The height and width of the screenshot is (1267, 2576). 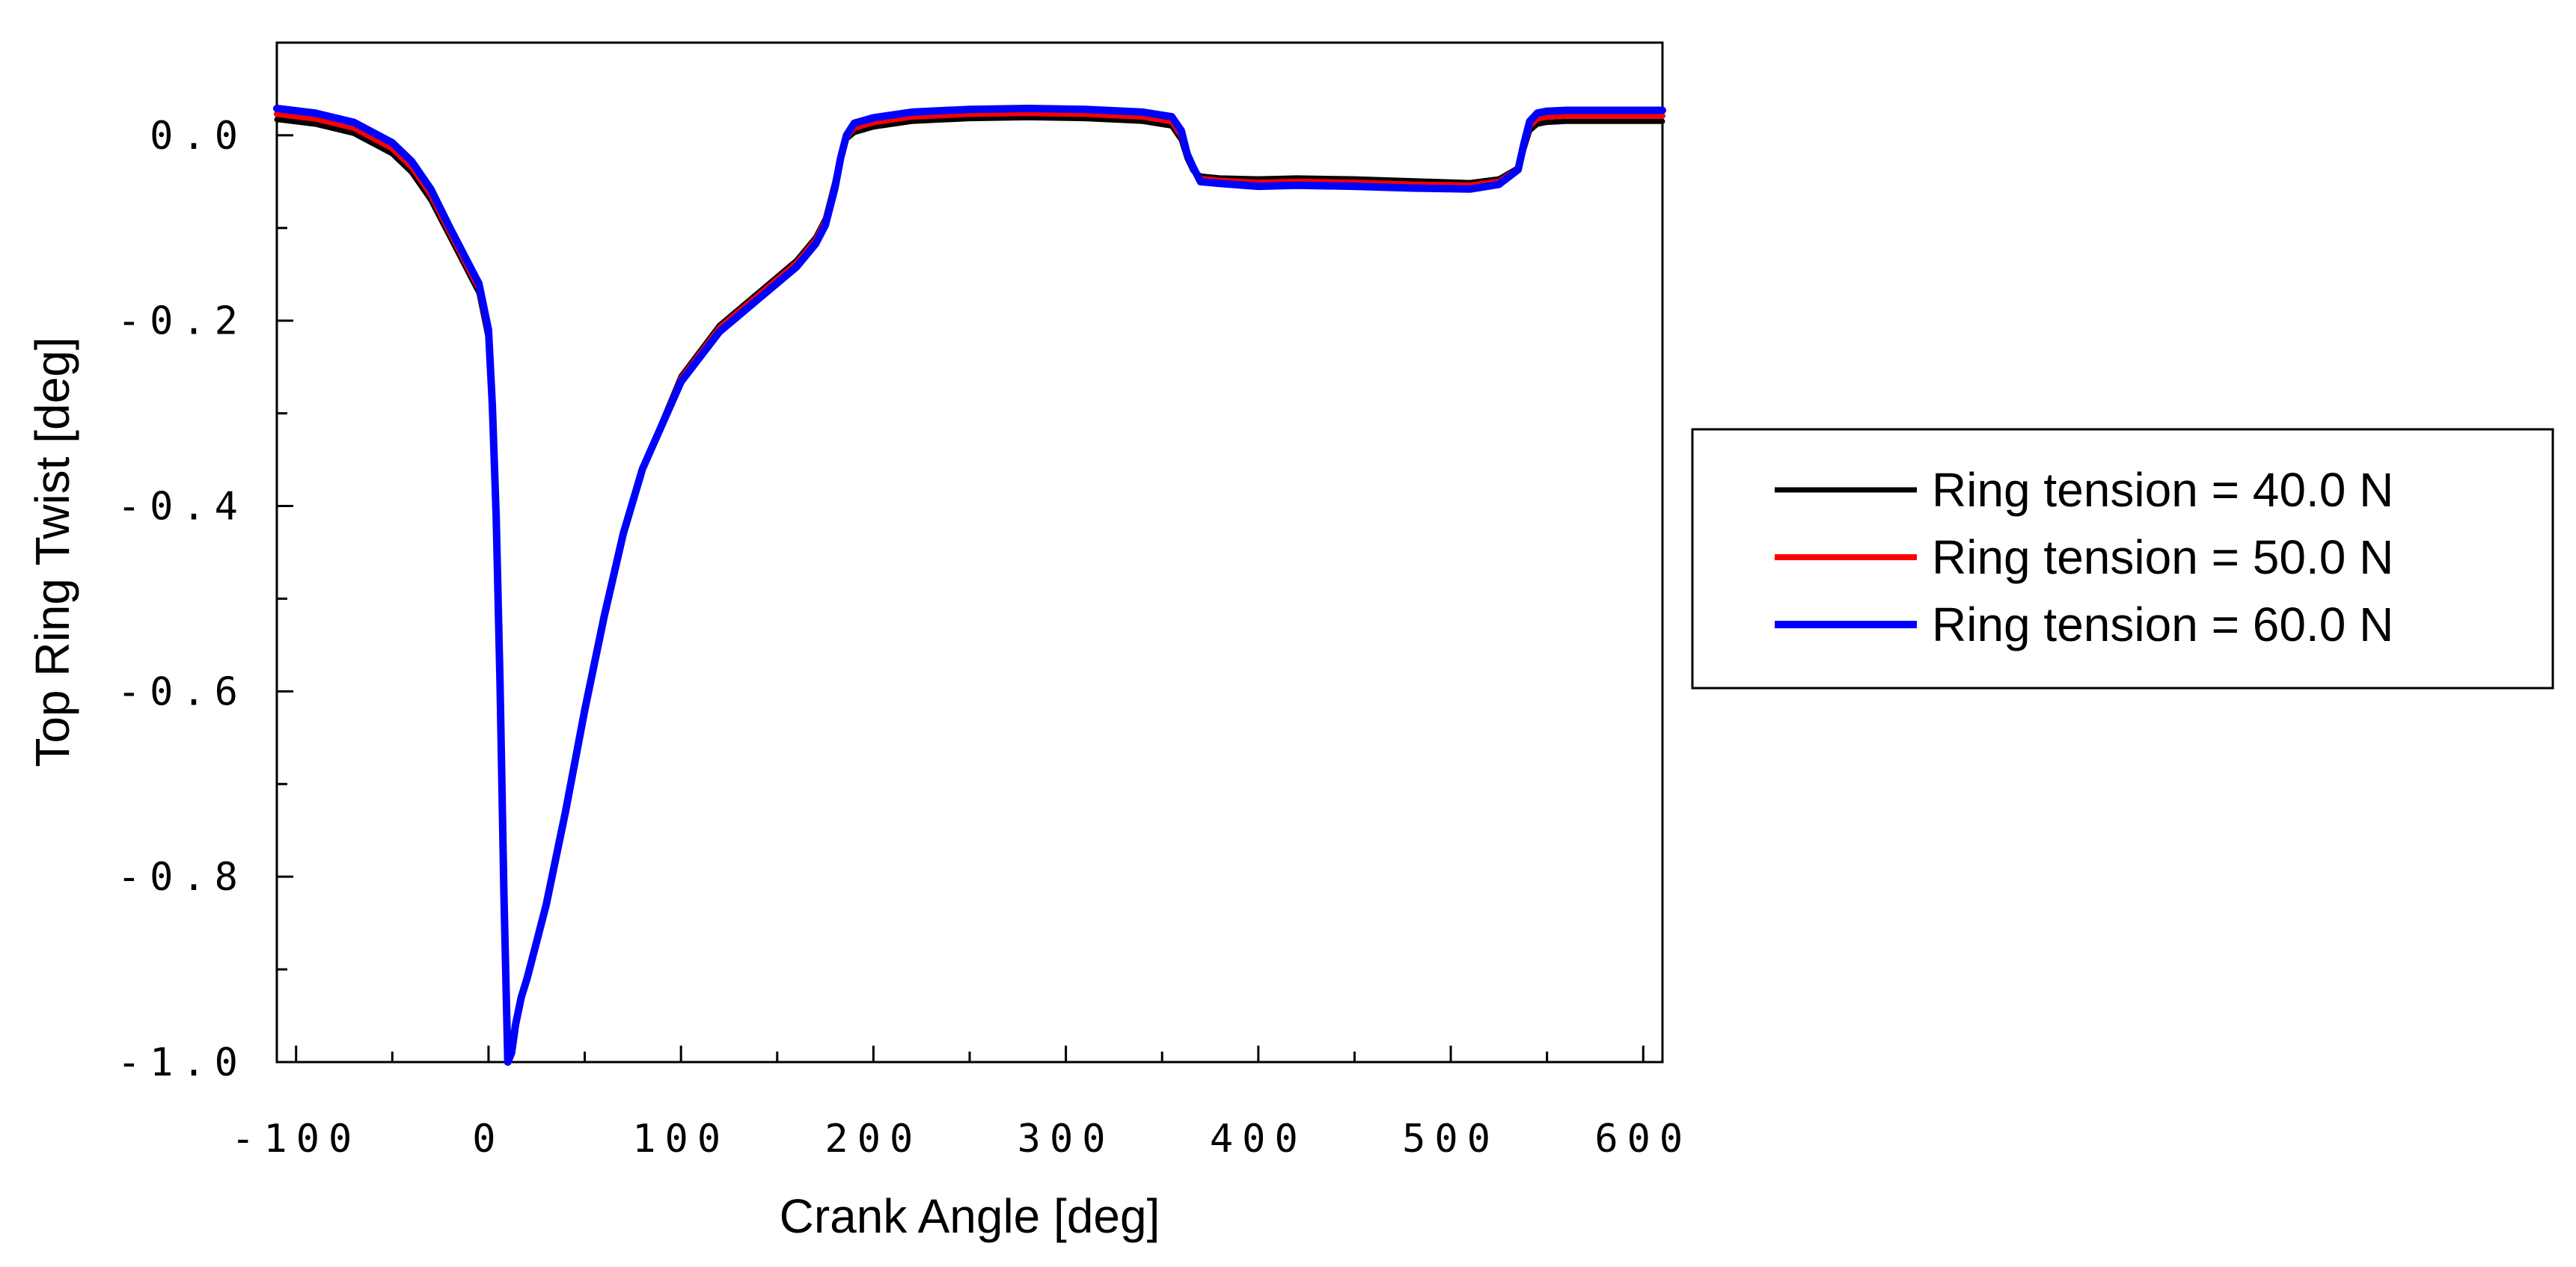 What do you see at coordinates (2163, 624) in the screenshot?
I see `legend-label-3: Ring tension = 60.0 N` at bounding box center [2163, 624].